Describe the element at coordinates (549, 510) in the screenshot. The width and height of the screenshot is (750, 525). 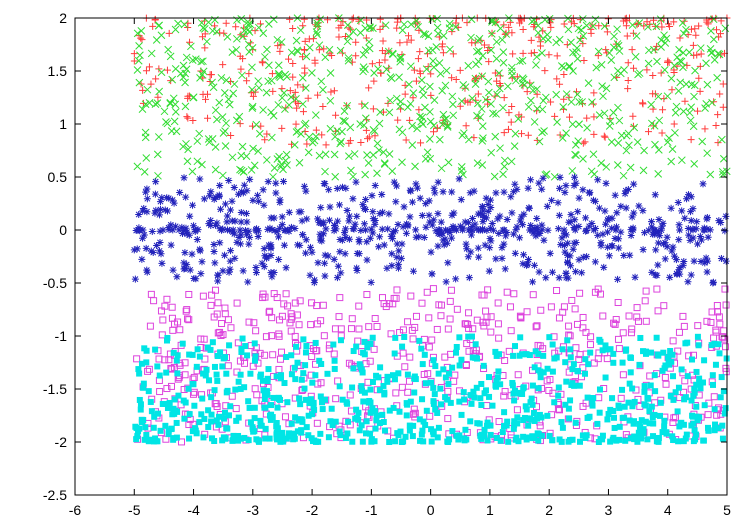
I see `x-tick-label: 2` at that location.